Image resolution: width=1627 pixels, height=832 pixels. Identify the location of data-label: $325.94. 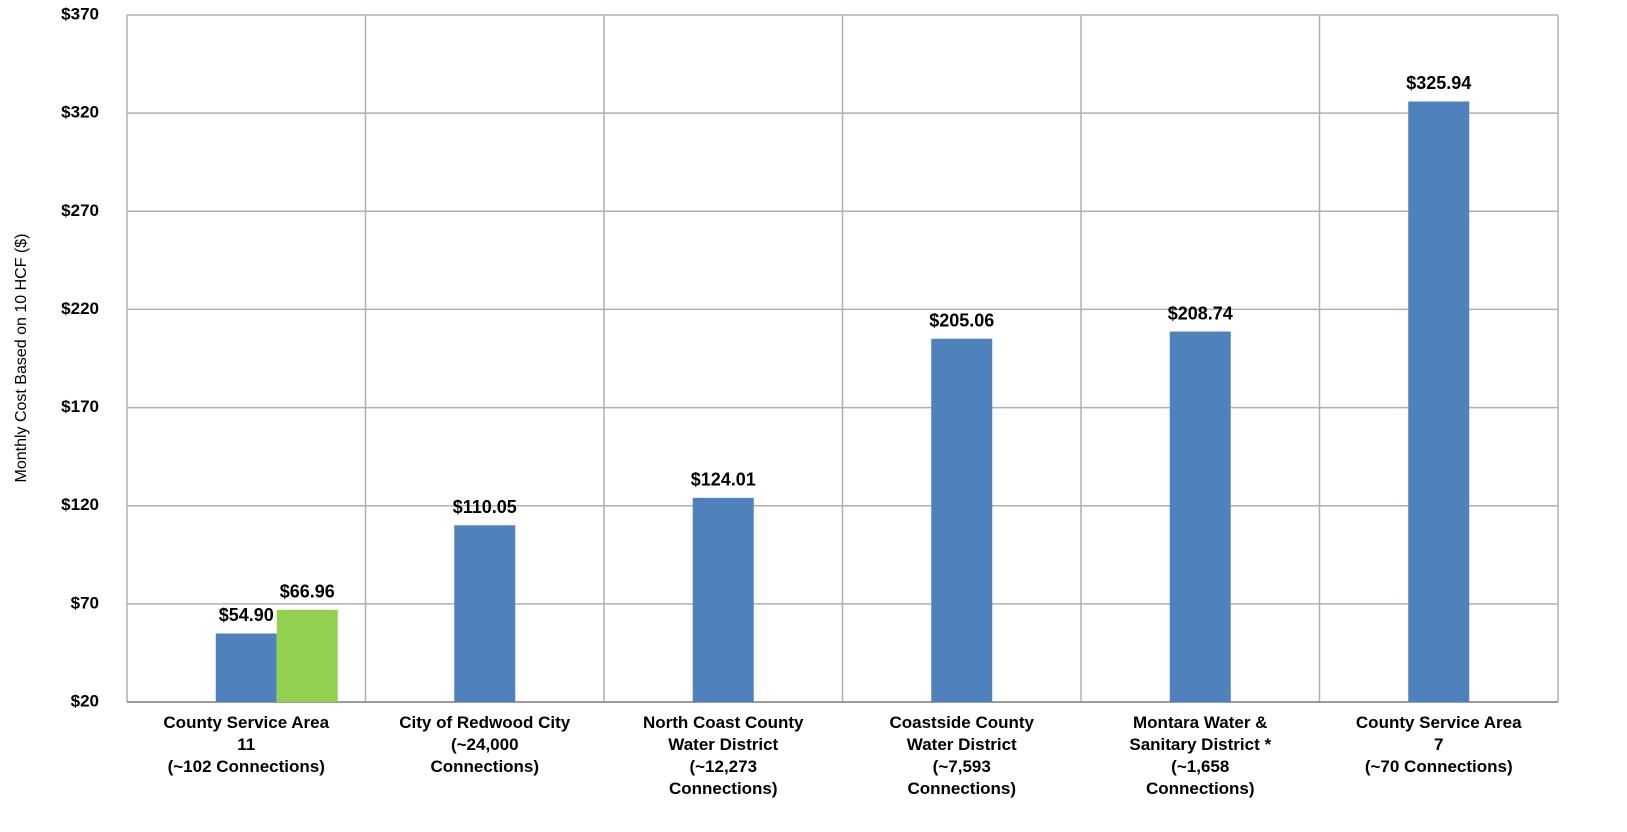
(1438, 83).